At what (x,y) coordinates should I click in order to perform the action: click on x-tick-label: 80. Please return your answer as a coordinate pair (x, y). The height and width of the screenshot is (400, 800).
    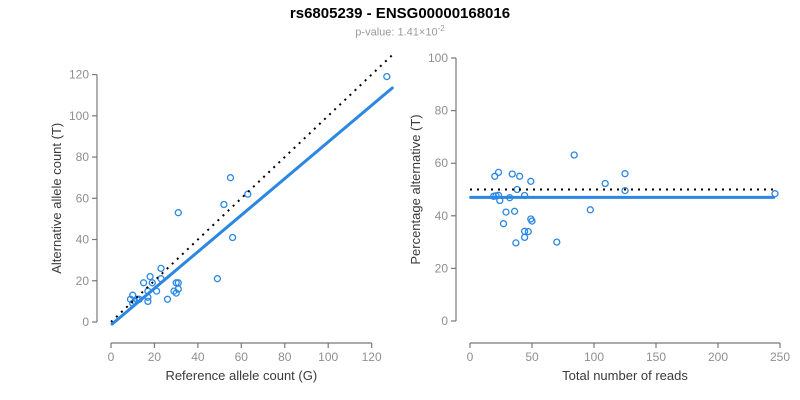
    Looking at the image, I should click on (285, 357).